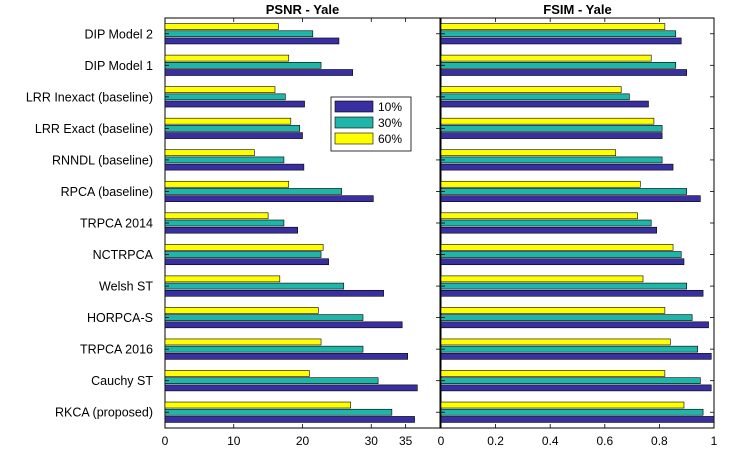 The image size is (747, 449). Describe the element at coordinates (441, 441) in the screenshot. I see `x-tick-label: 0` at that location.